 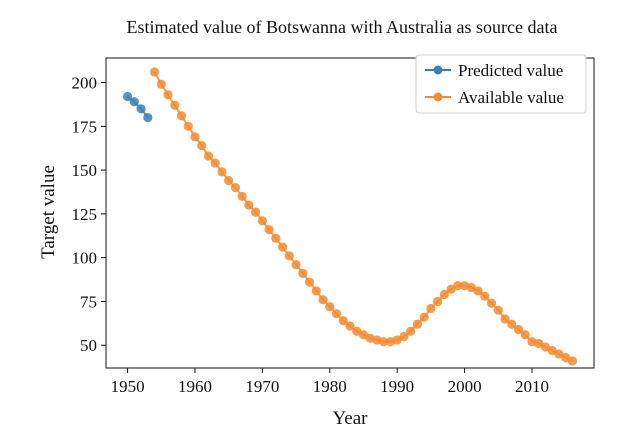 What do you see at coordinates (195, 386) in the screenshot?
I see `x-tick-label: 1960` at bounding box center [195, 386].